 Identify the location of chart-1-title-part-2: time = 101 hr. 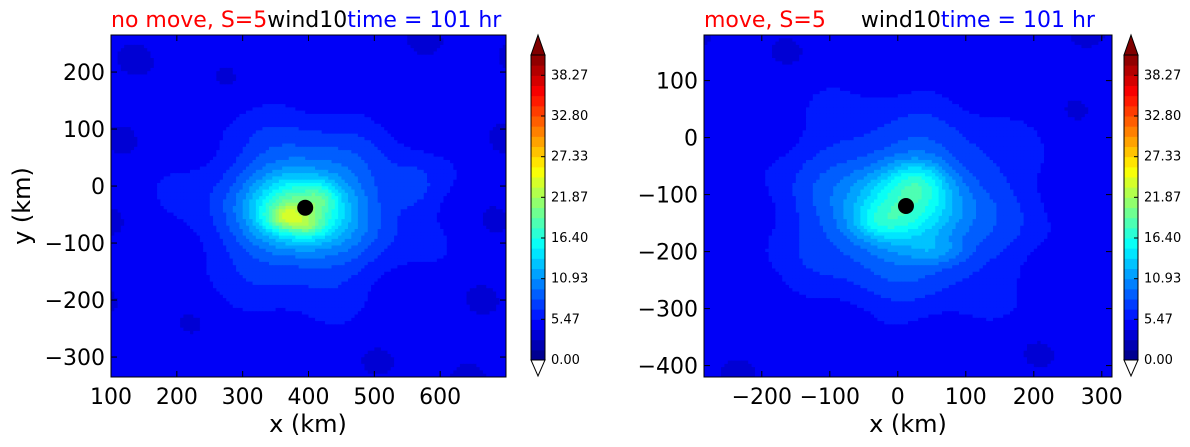
(1018, 20).